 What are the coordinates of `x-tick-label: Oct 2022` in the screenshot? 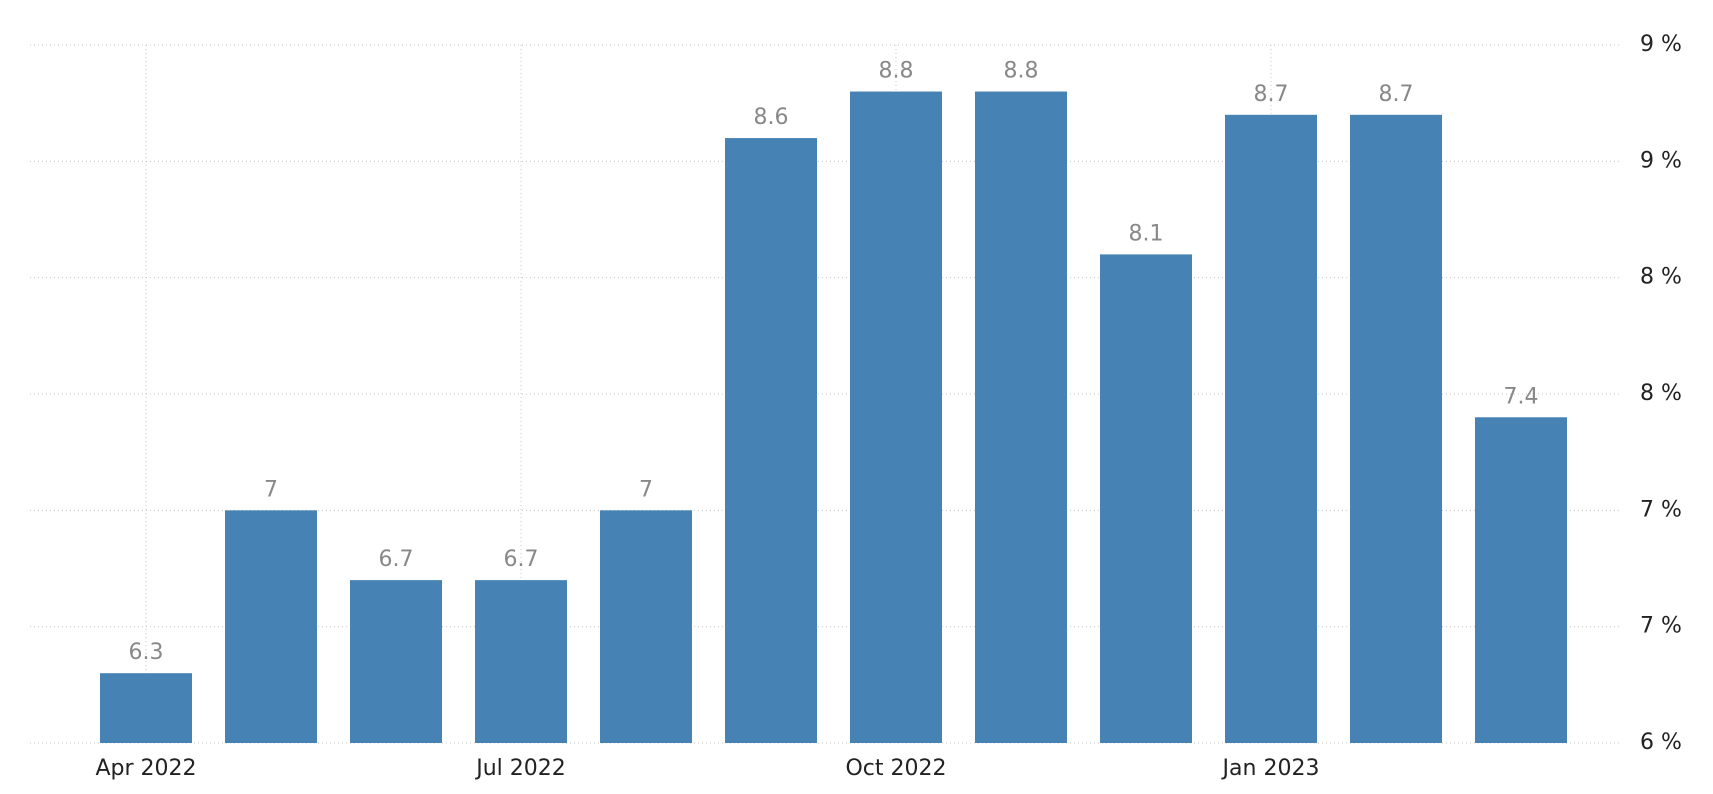 It's located at (895, 768).